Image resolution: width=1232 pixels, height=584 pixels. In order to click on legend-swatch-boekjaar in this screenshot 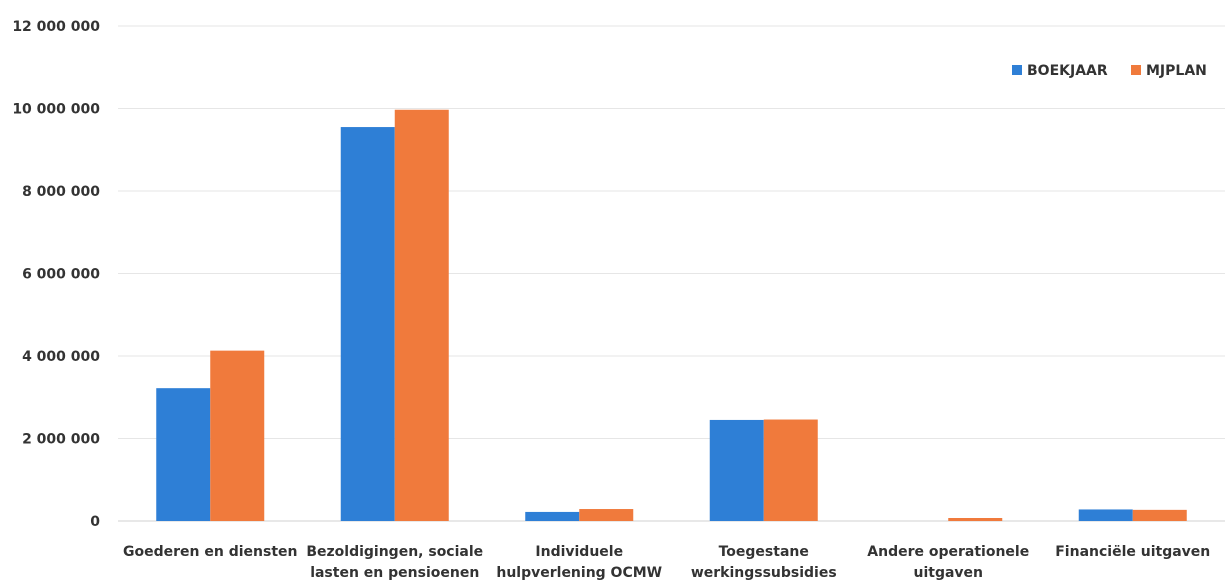, I will do `click(1017, 70)`.